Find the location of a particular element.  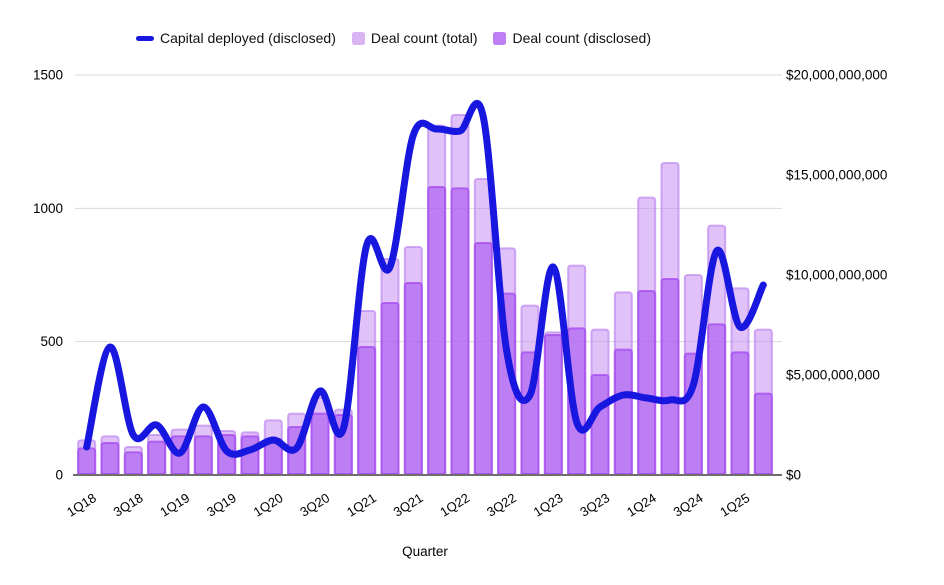

legend-label: Deal count (disclosed) is located at coordinates (581, 38).